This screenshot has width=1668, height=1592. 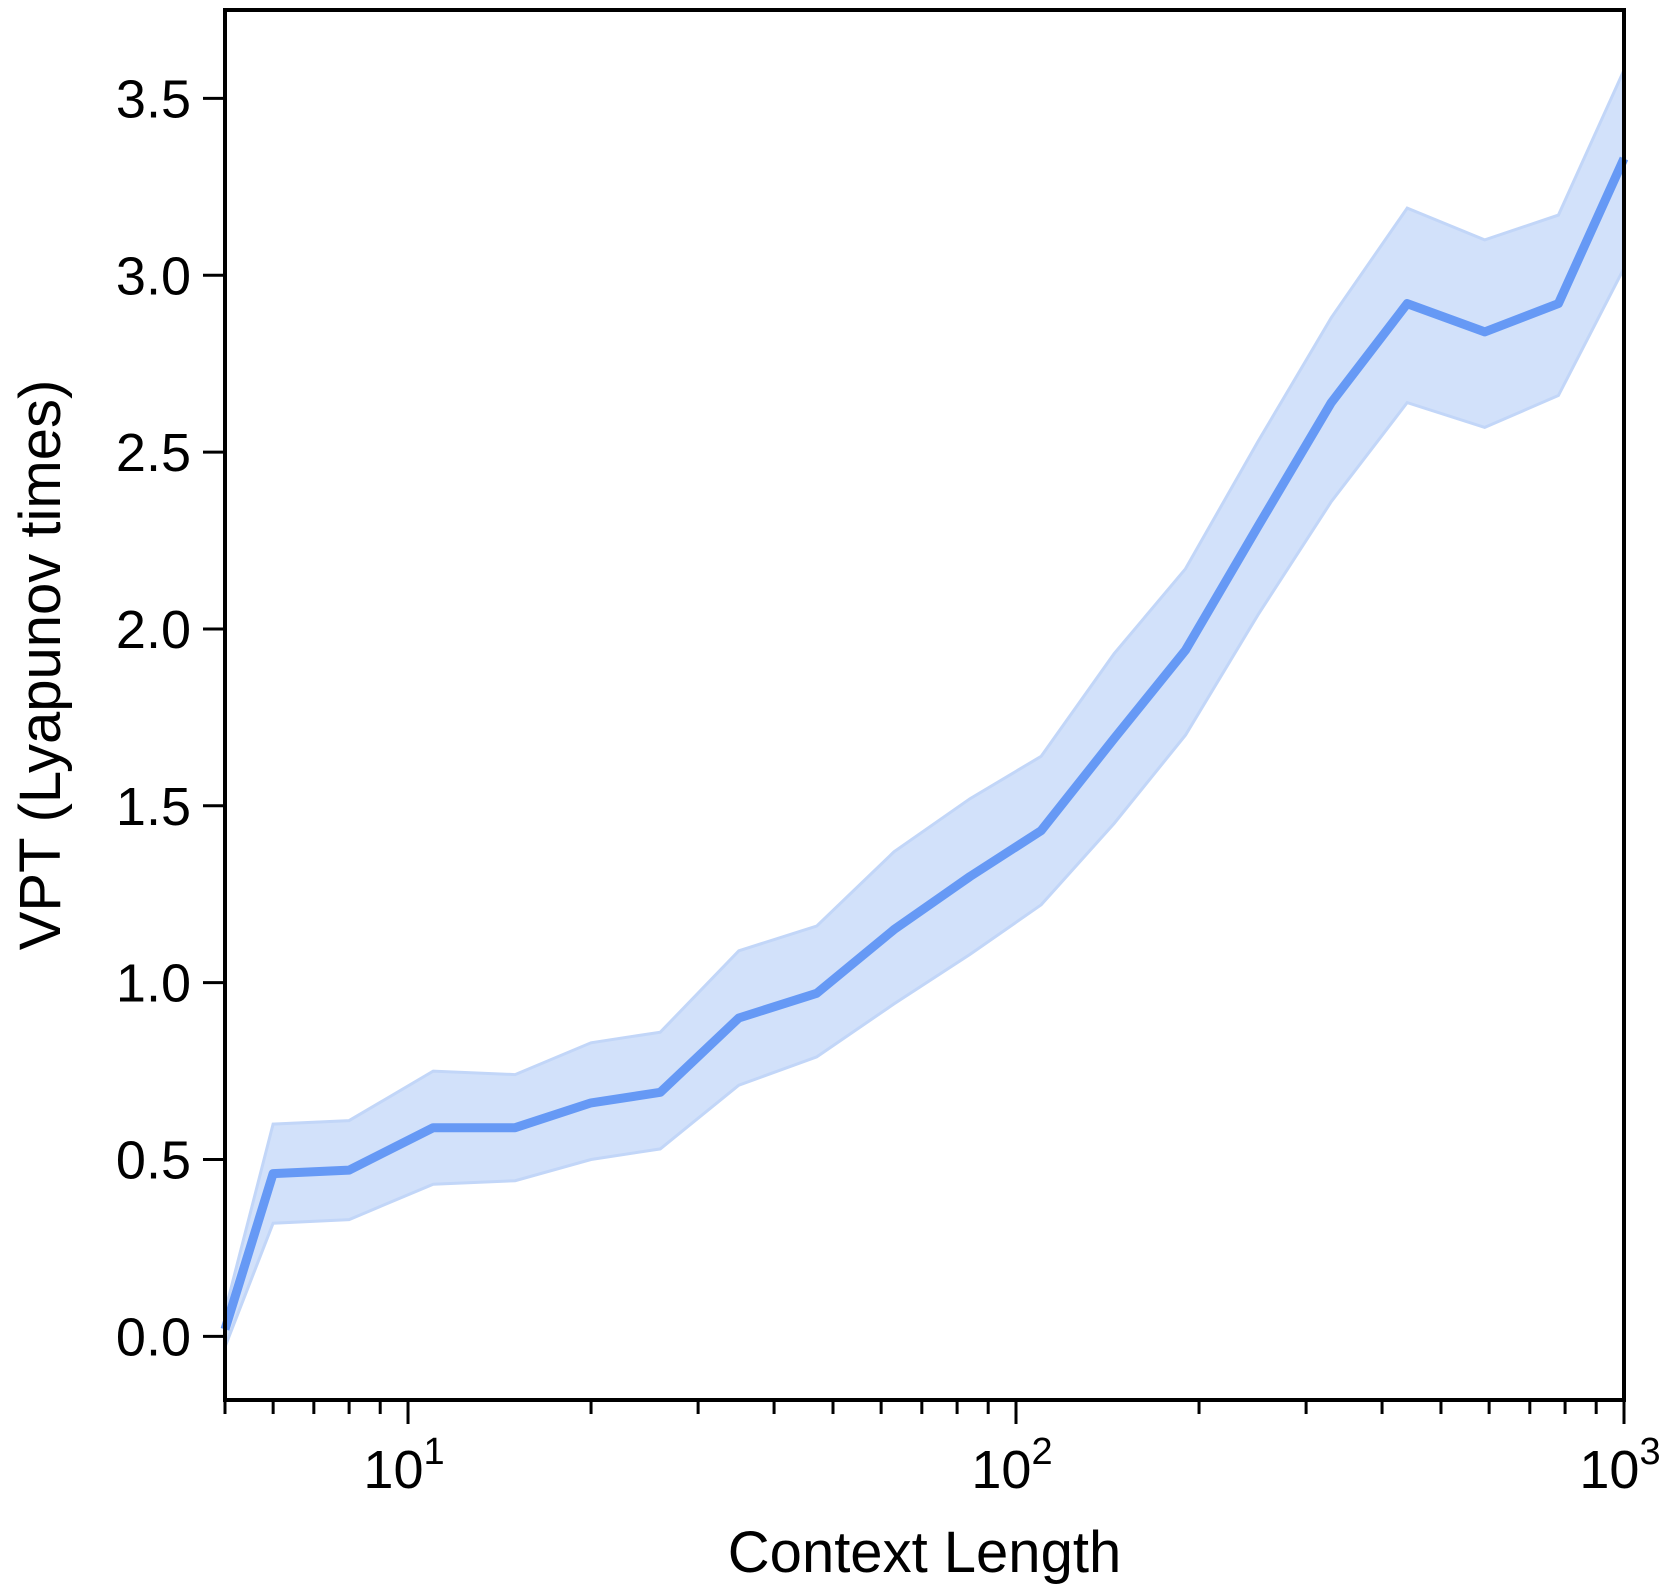 I want to click on y-tick-label: 0.0, so click(x=153, y=1337).